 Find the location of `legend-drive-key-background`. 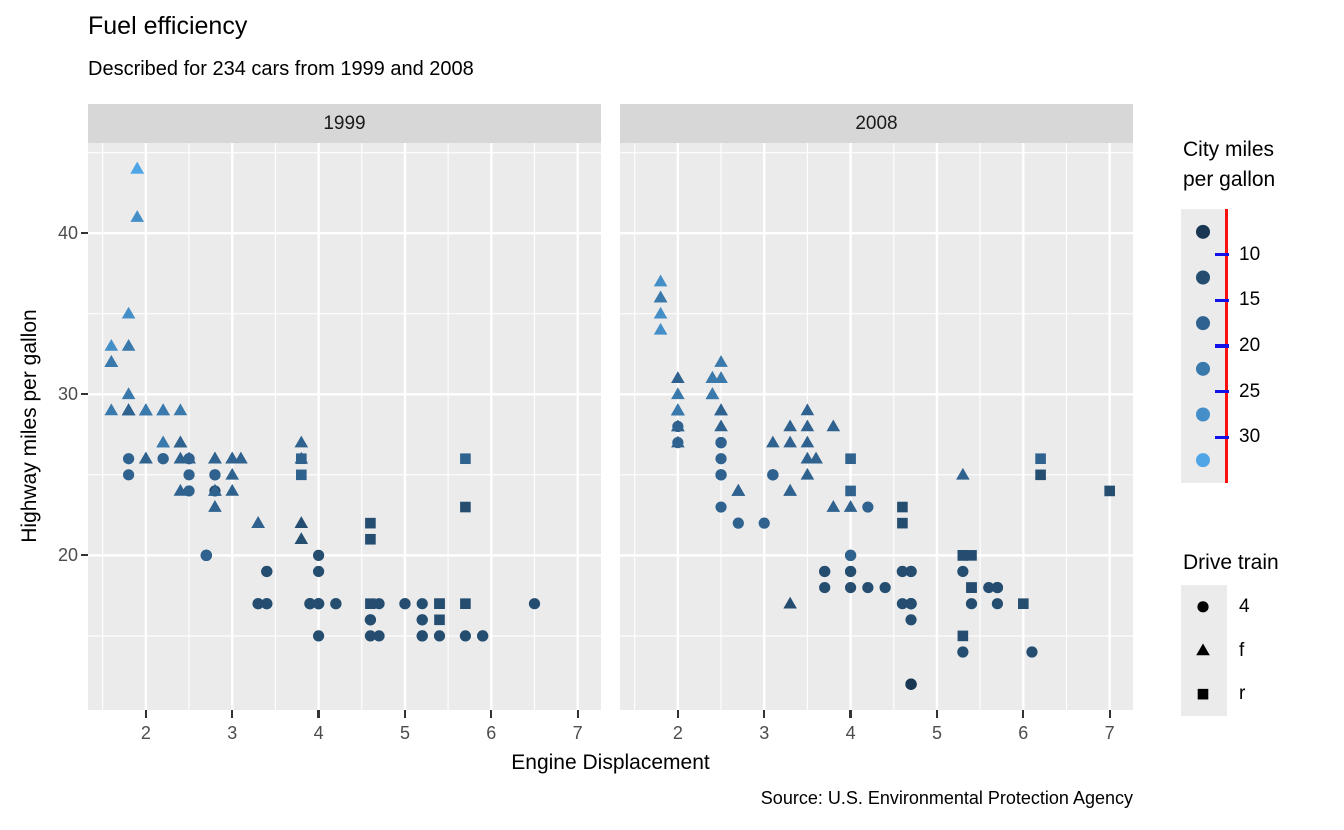

legend-drive-key-background is located at coordinates (1204, 650).